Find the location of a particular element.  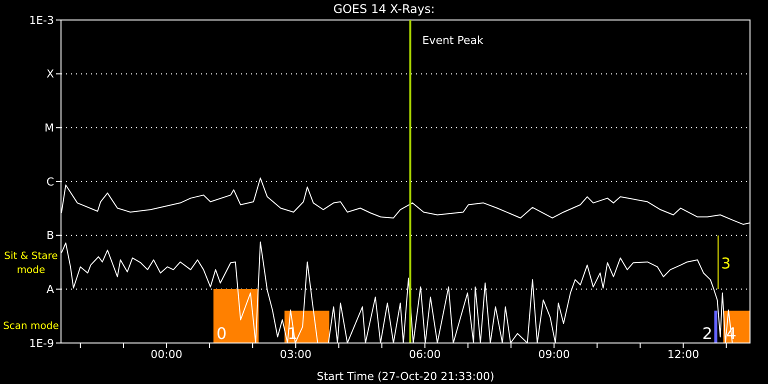

x-tick-label: 03:00 is located at coordinates (296, 354).